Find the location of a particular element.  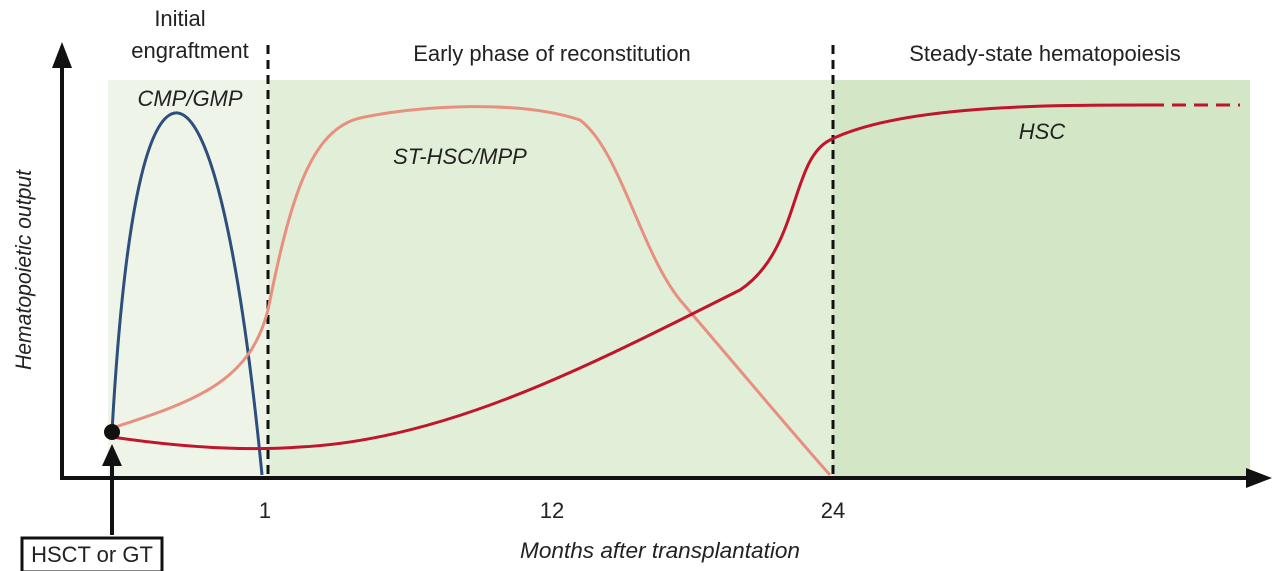

phase-label: Initial is located at coordinates (179, 18).